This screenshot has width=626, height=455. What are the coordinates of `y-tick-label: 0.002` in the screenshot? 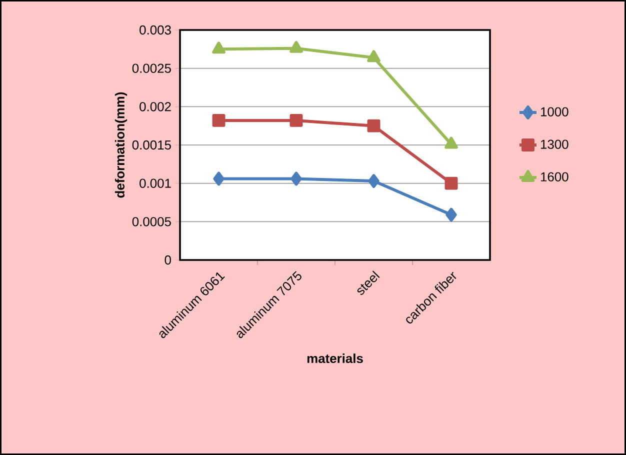 It's located at (155, 107).